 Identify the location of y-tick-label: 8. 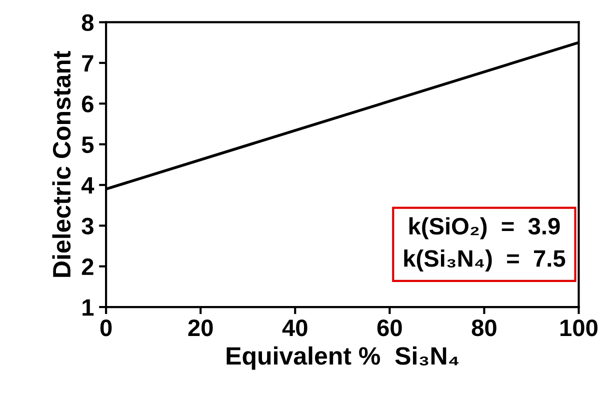
(88, 23).